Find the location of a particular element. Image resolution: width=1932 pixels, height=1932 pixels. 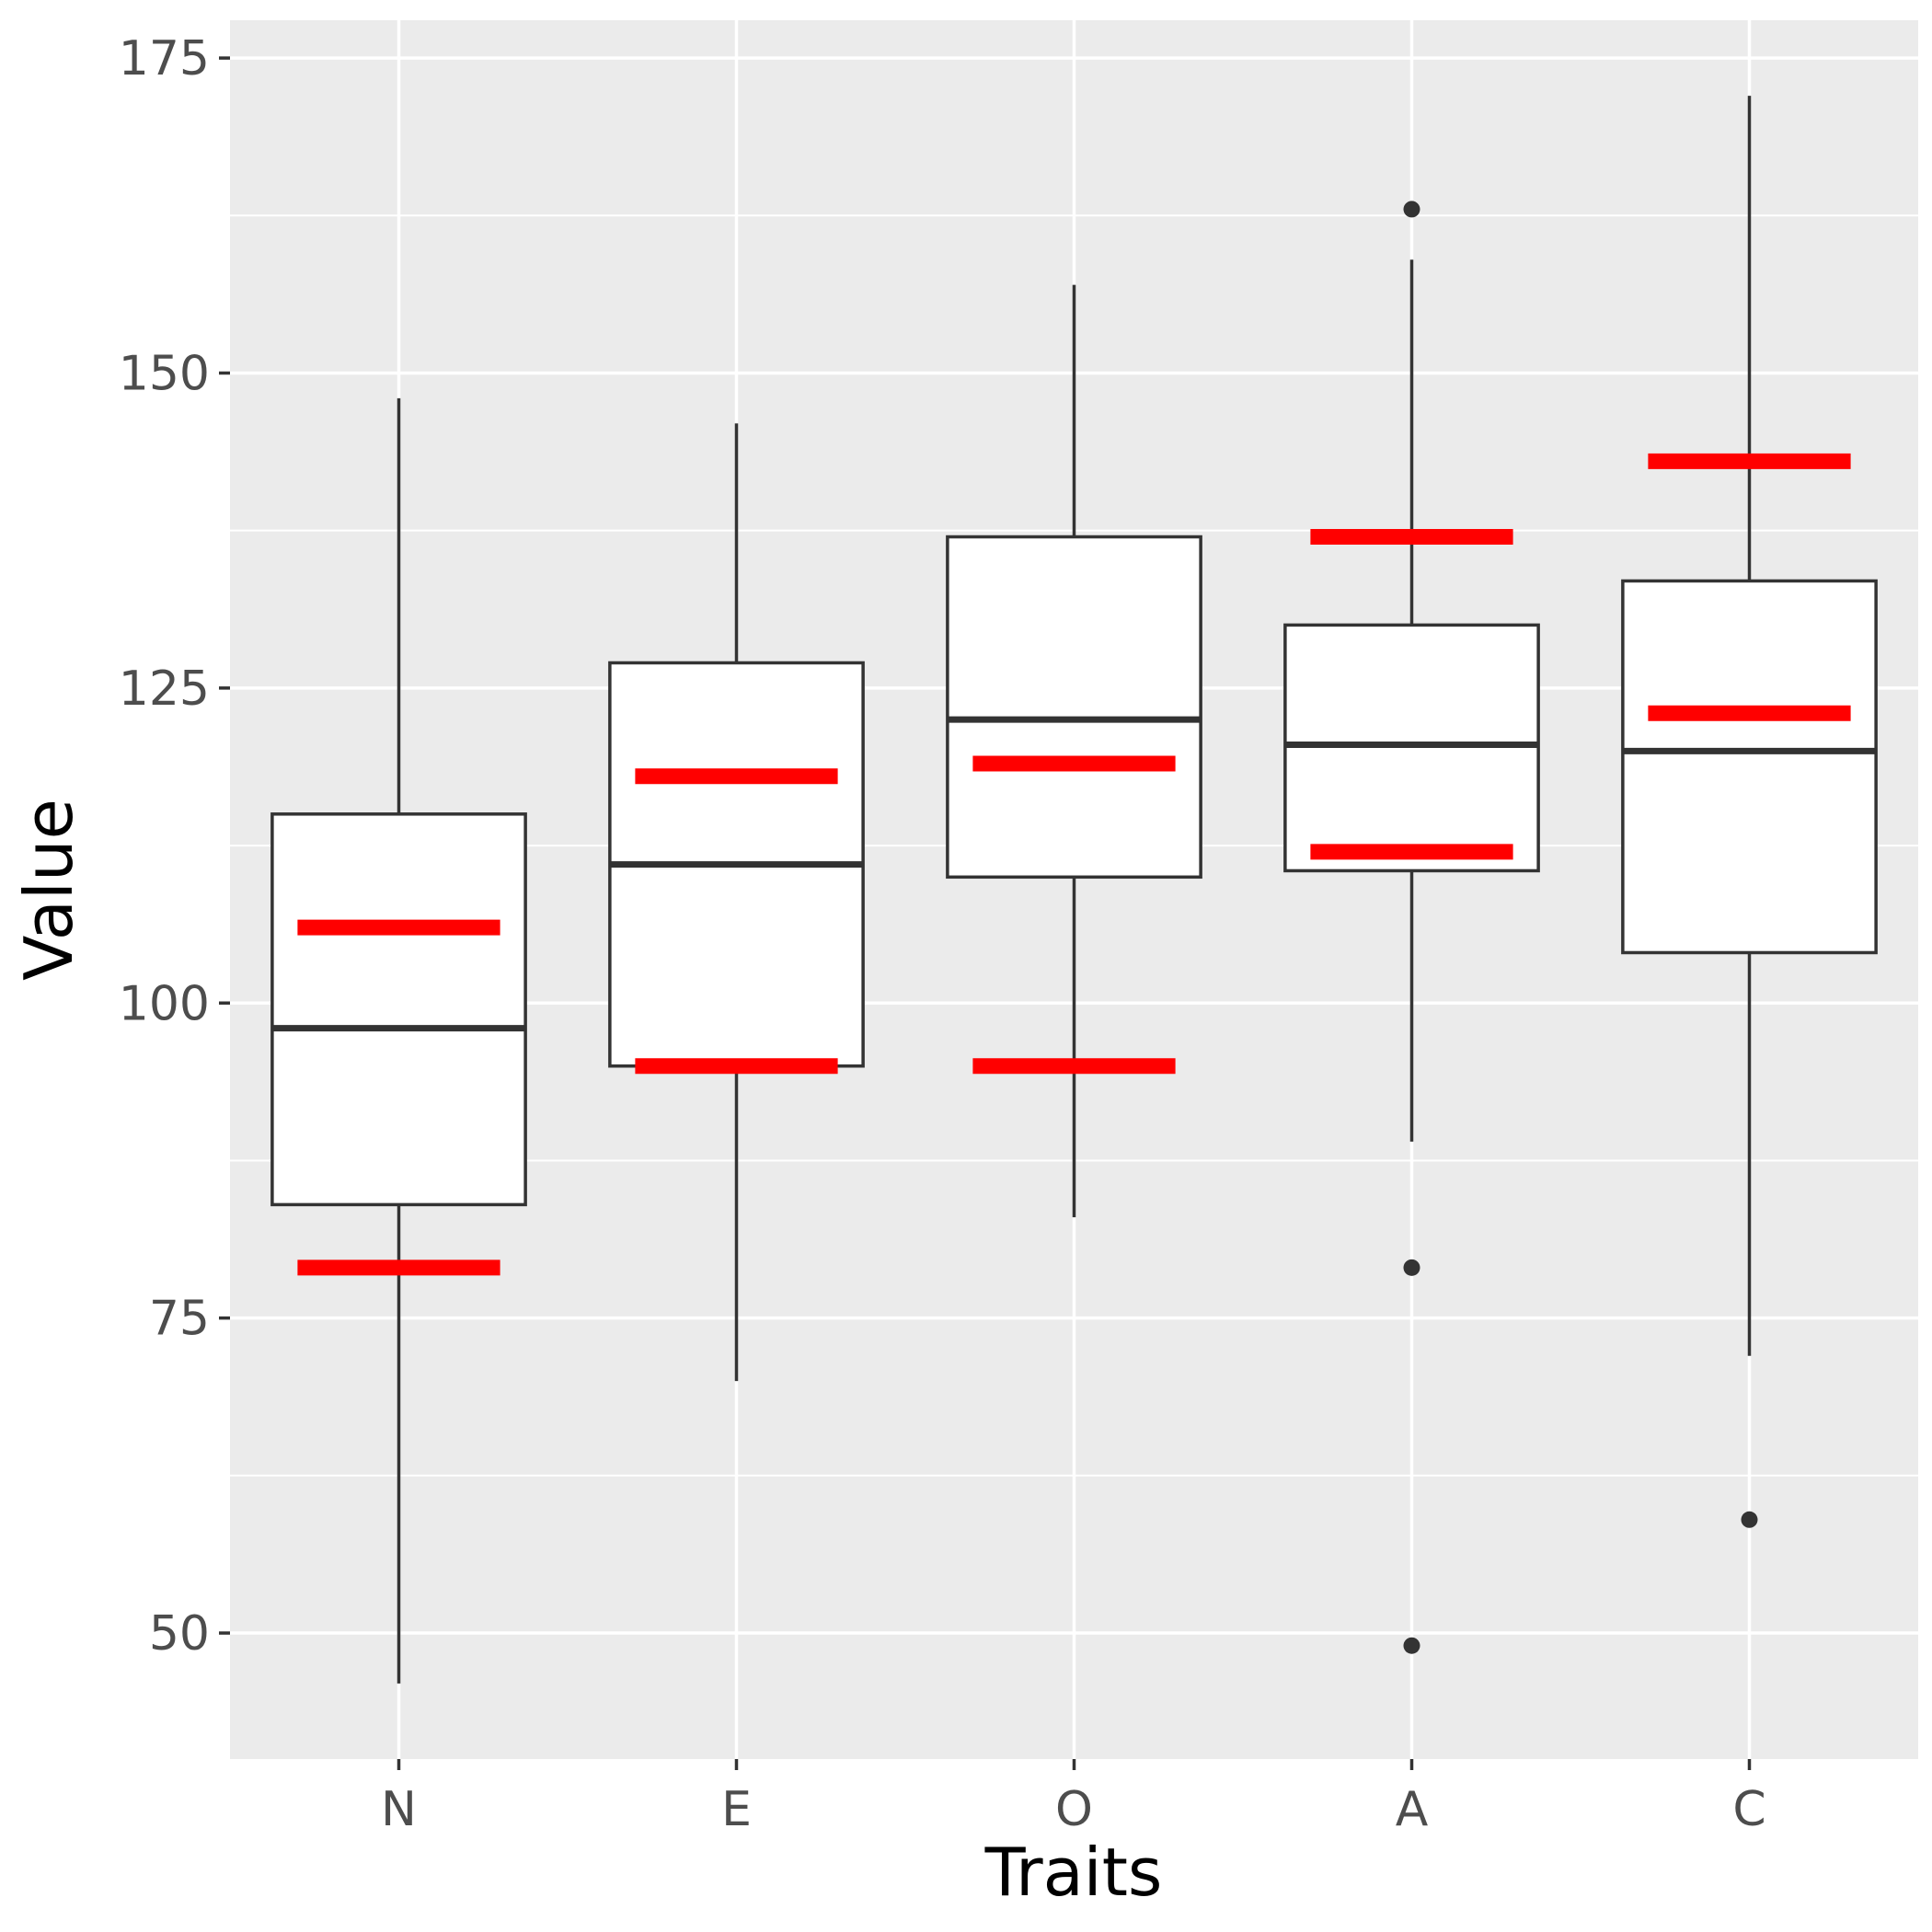

box-O is located at coordinates (1074, 751).